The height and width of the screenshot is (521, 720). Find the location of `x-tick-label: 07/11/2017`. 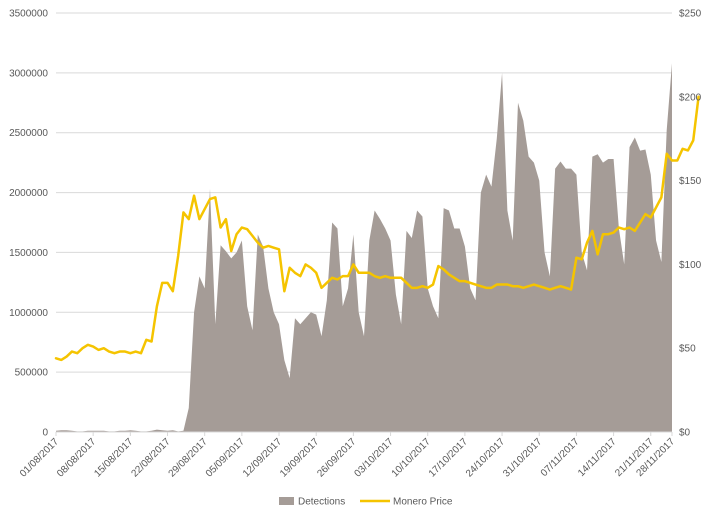

x-tick-label: 07/11/2017 is located at coordinates (560, 457).